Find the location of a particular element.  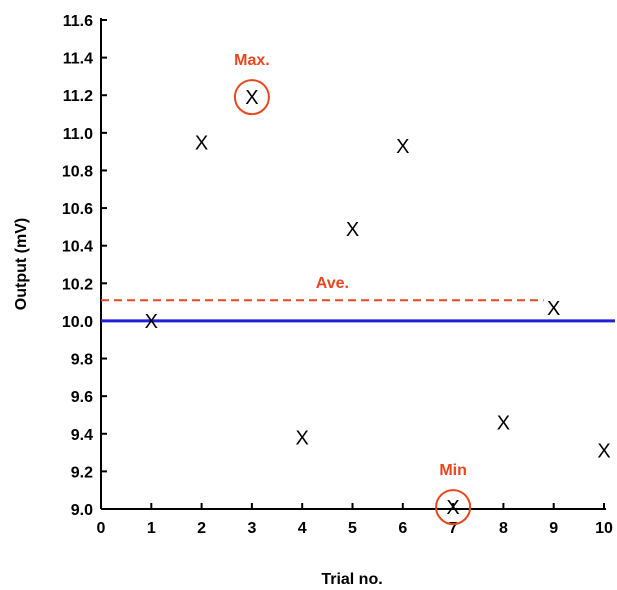

x-tick-label: 2 is located at coordinates (201, 528).